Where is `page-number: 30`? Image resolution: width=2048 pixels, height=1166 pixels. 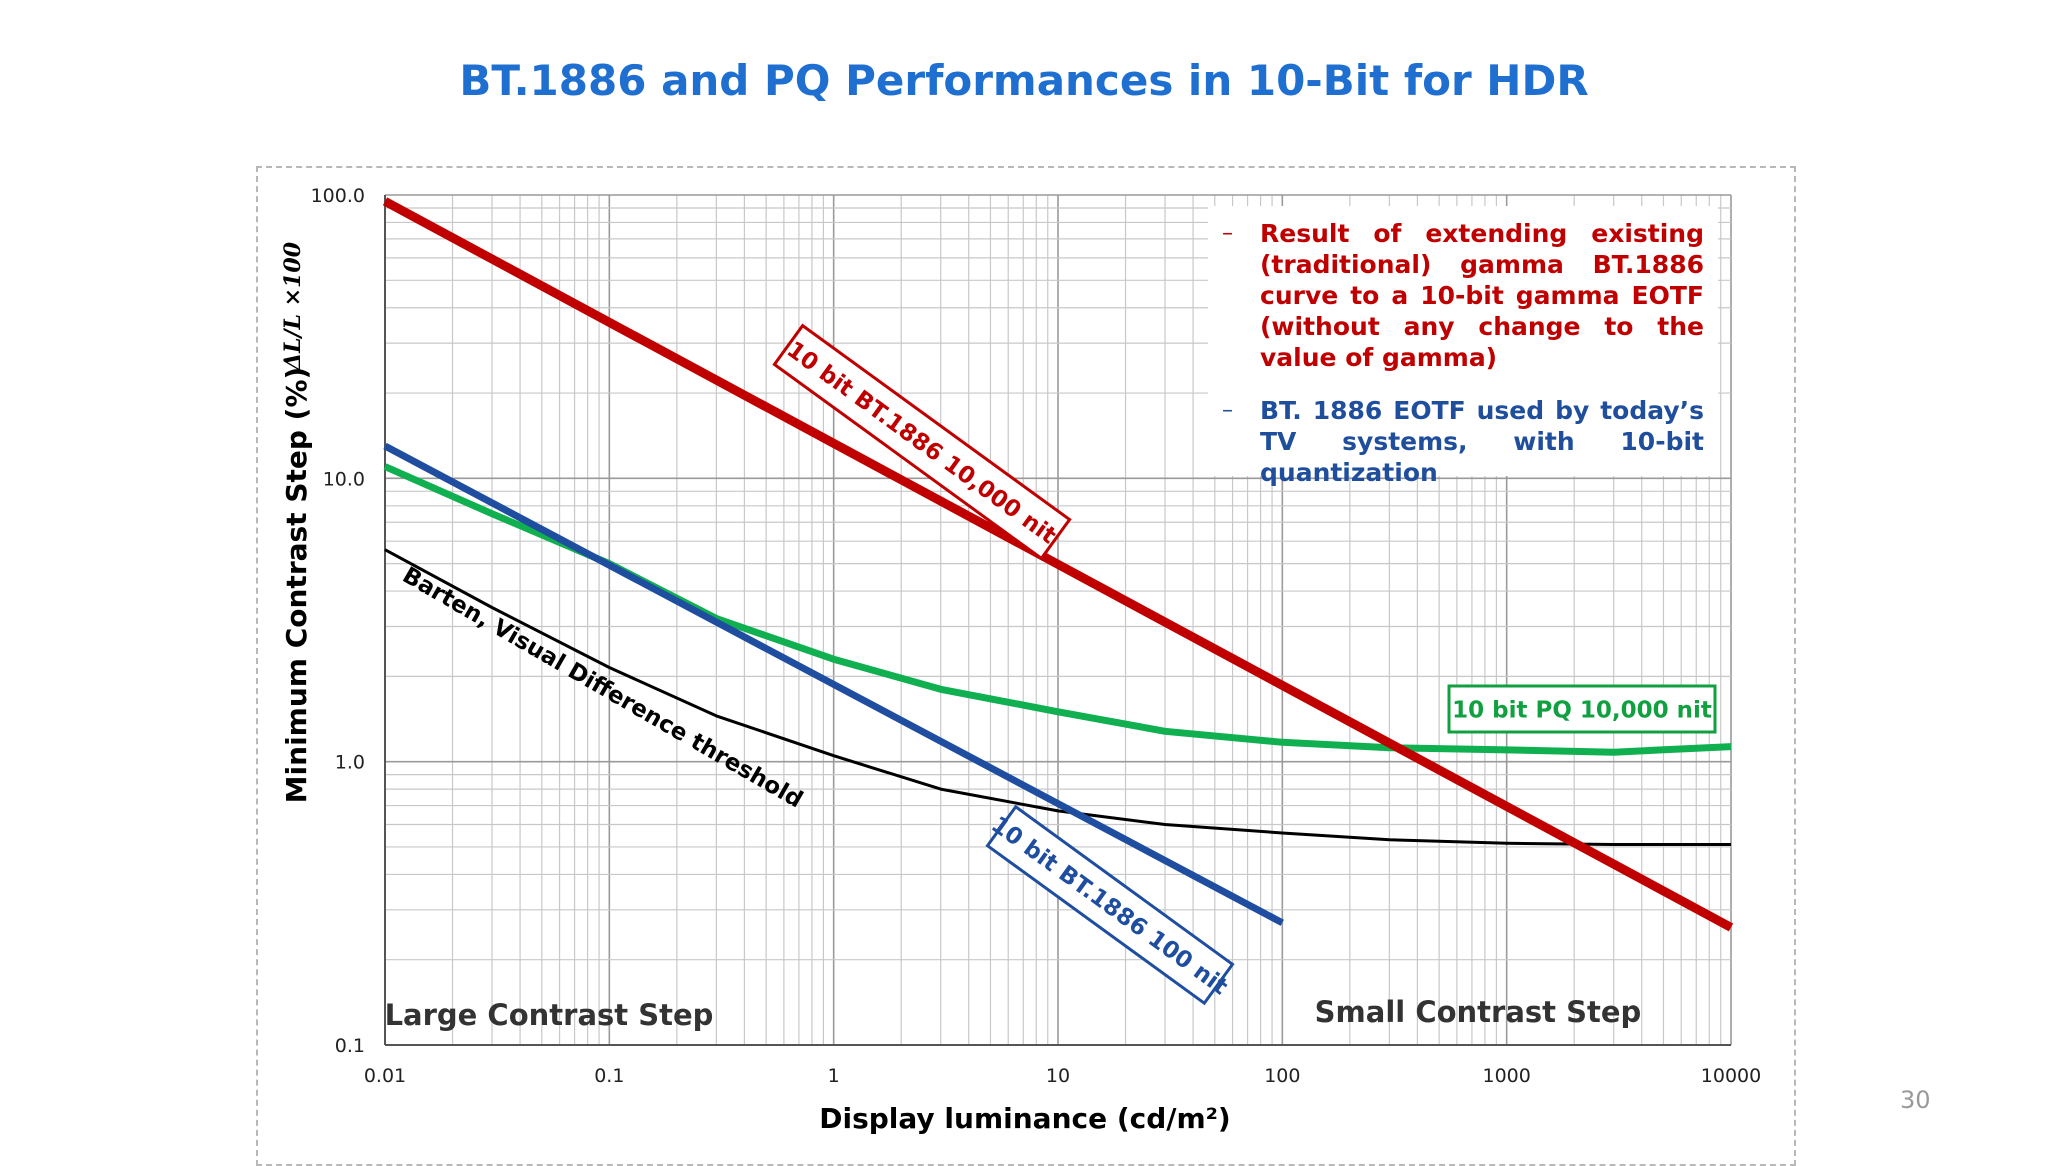
page-number: 30 is located at coordinates (1915, 1100).